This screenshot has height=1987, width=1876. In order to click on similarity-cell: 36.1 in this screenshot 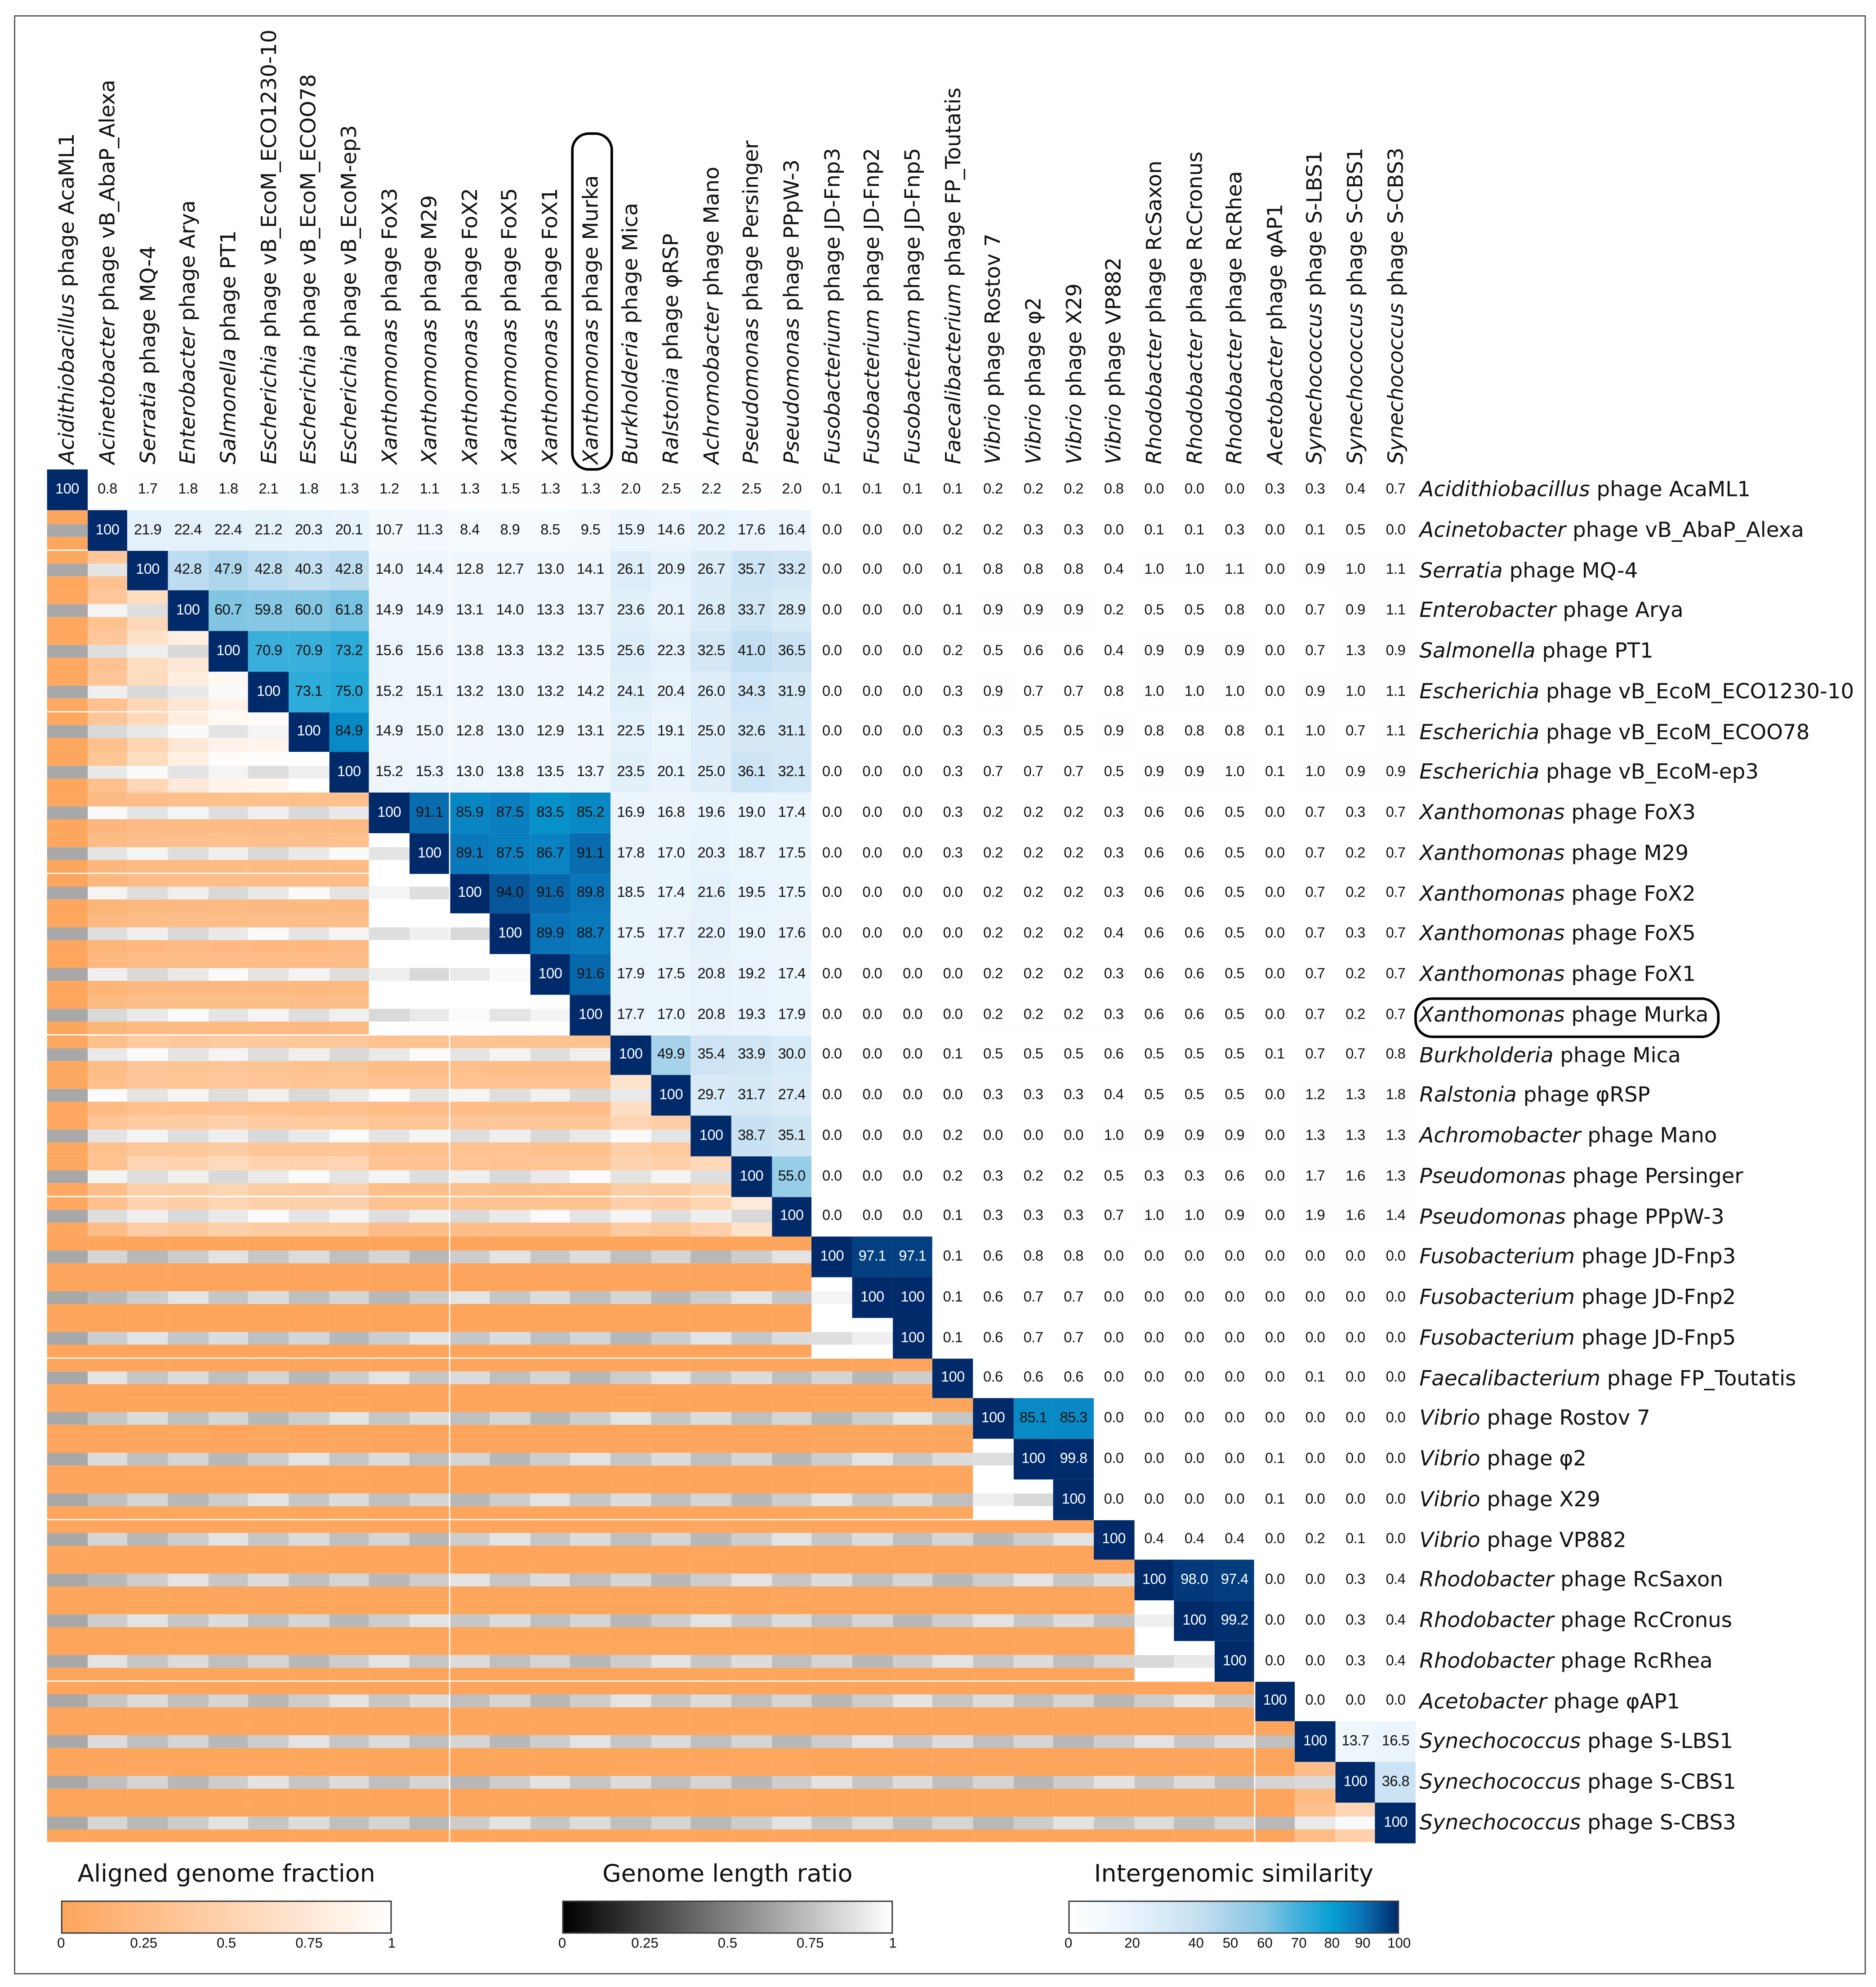, I will do `click(751, 772)`.